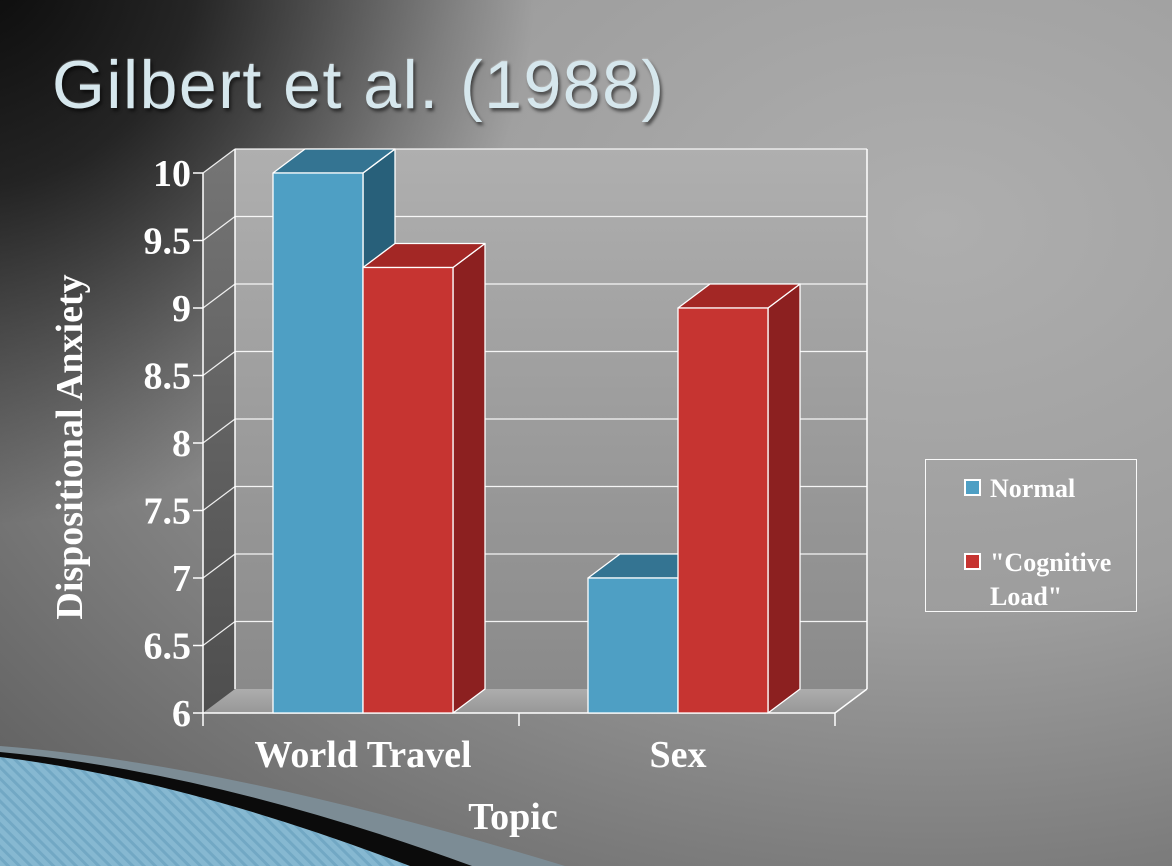  I want to click on y-tick-label: 10, so click(172, 174).